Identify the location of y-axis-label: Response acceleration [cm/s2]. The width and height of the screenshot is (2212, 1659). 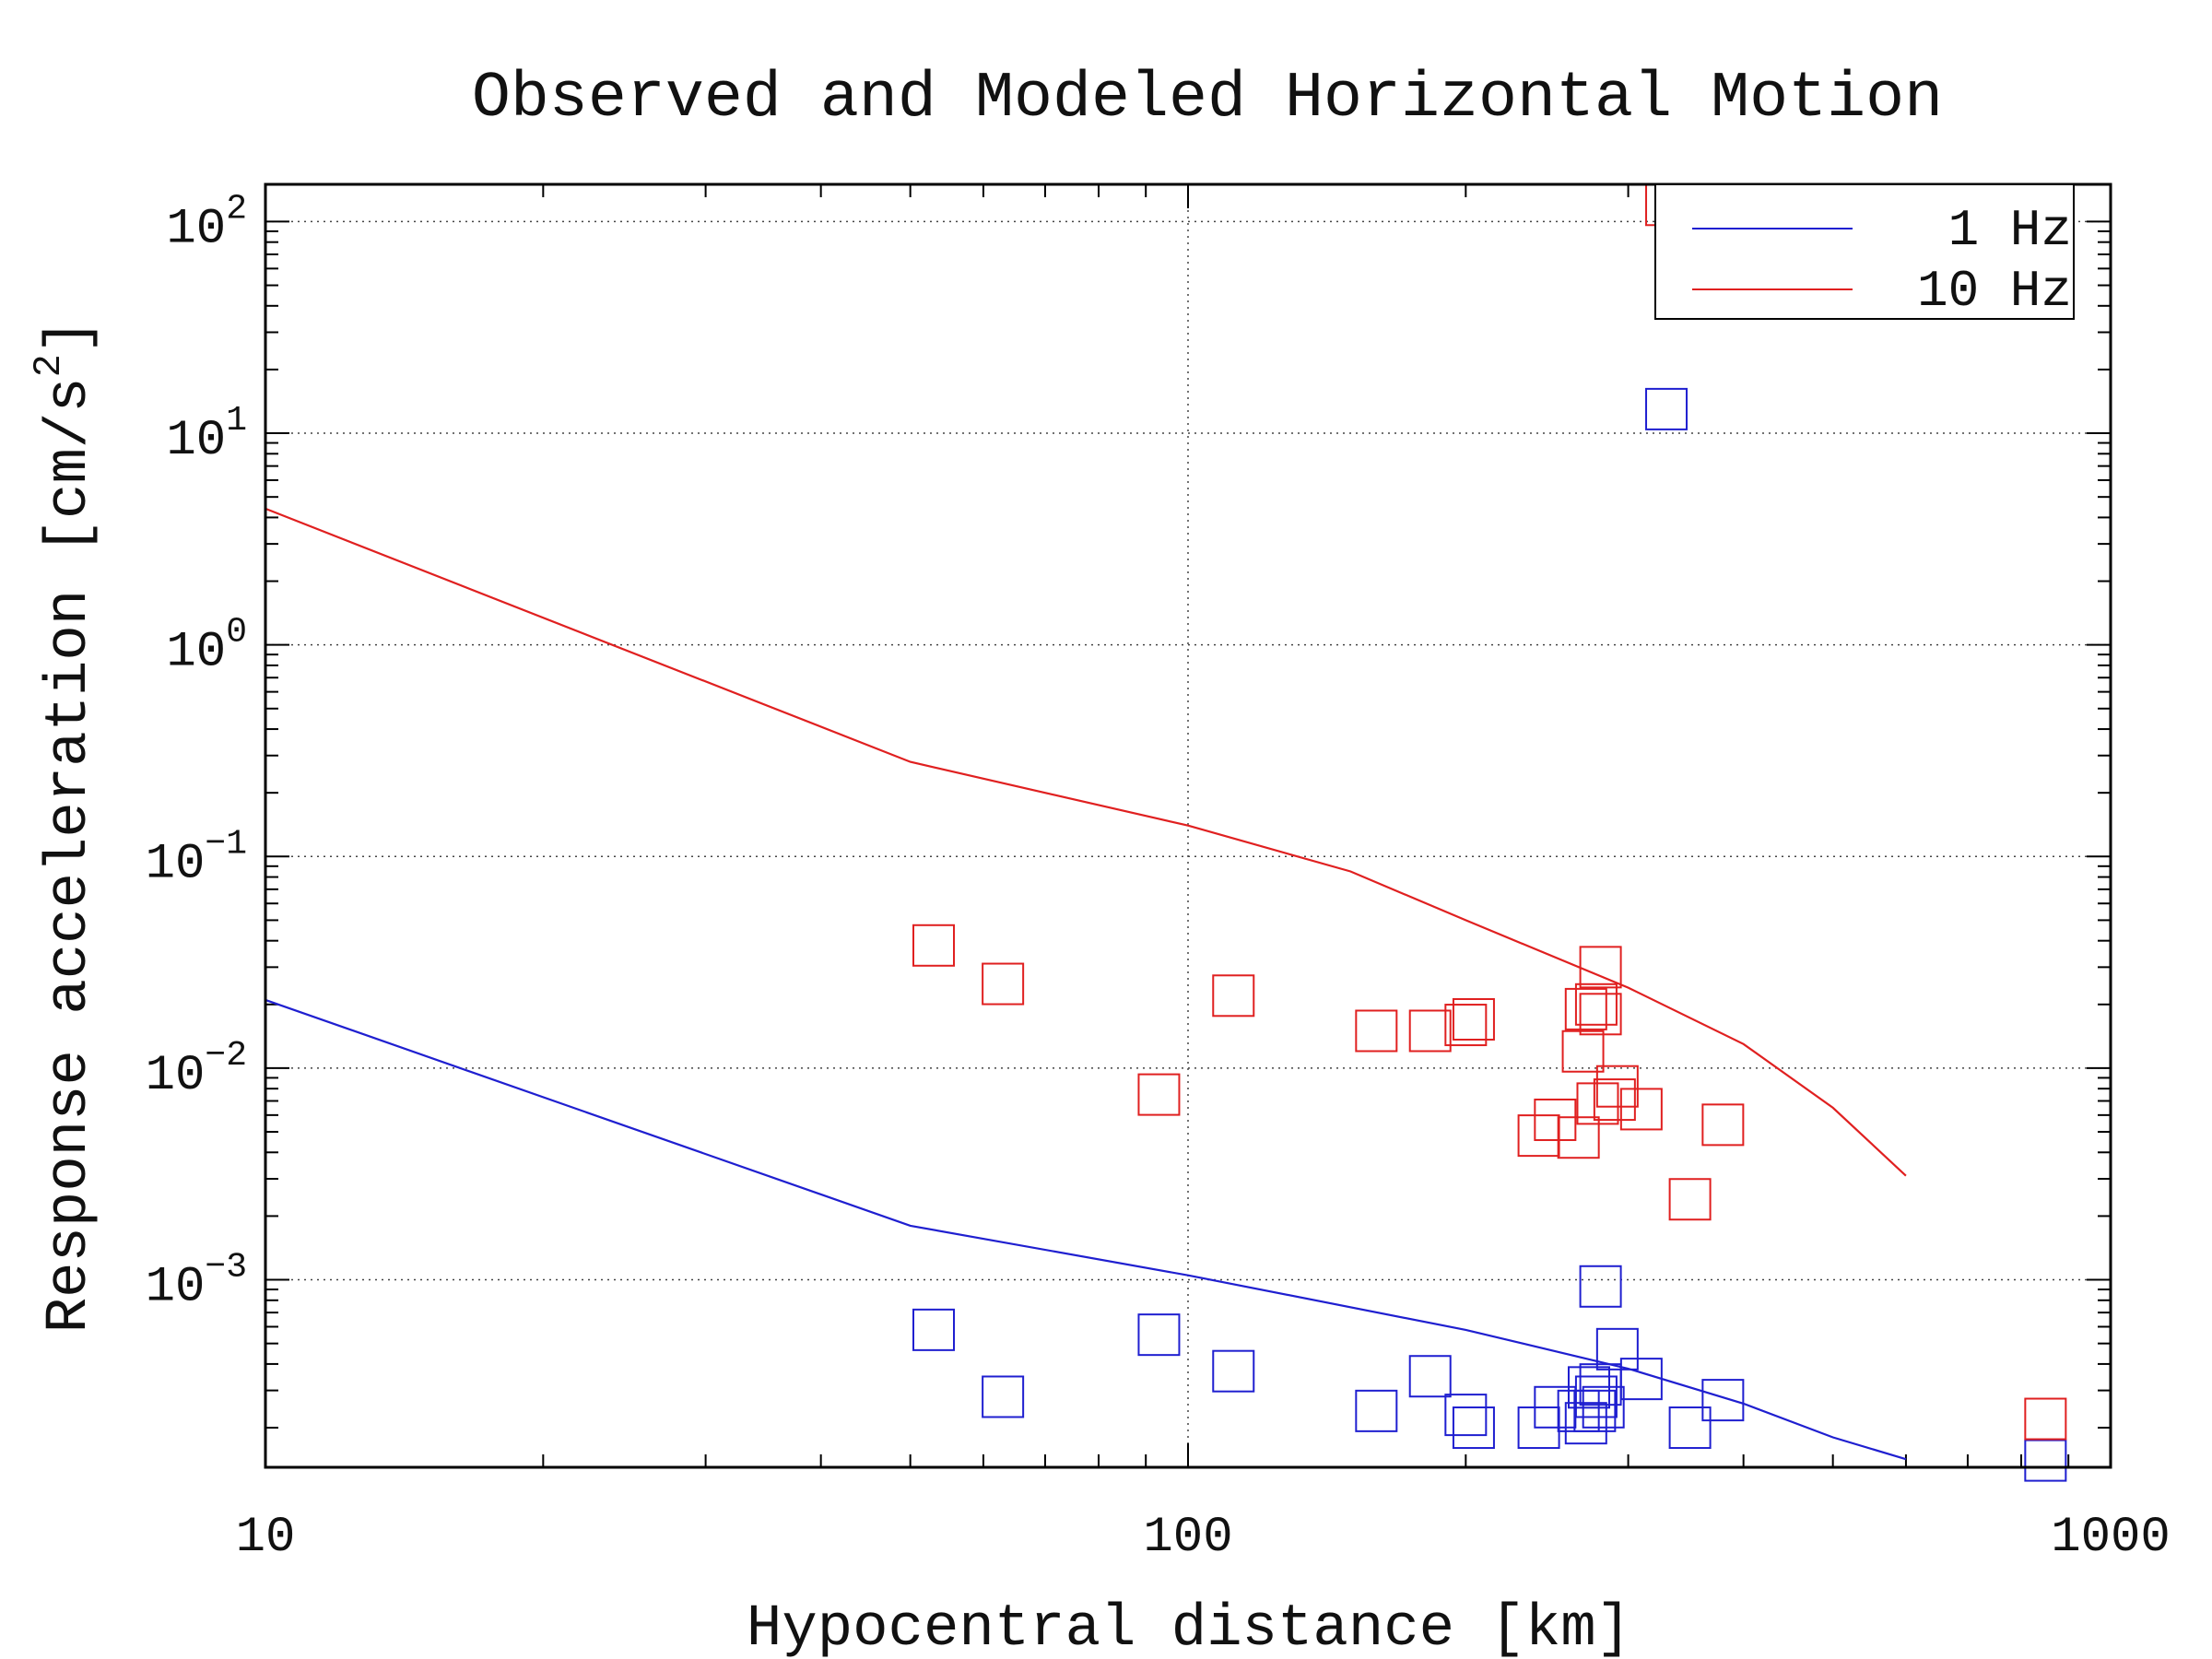
(65, 826).